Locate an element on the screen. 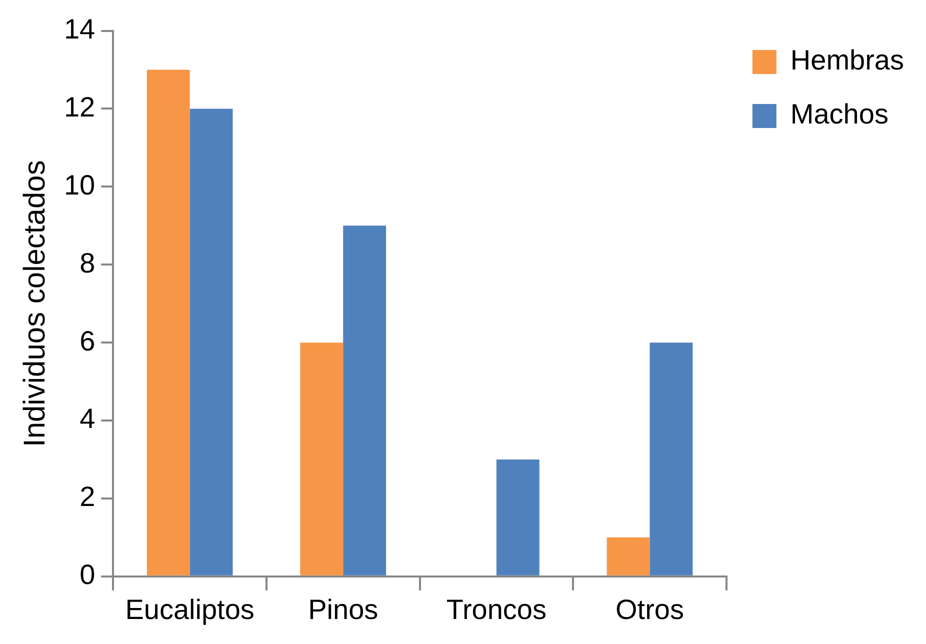 The height and width of the screenshot is (644, 926). y-tick-label: 4 is located at coordinates (88, 418).